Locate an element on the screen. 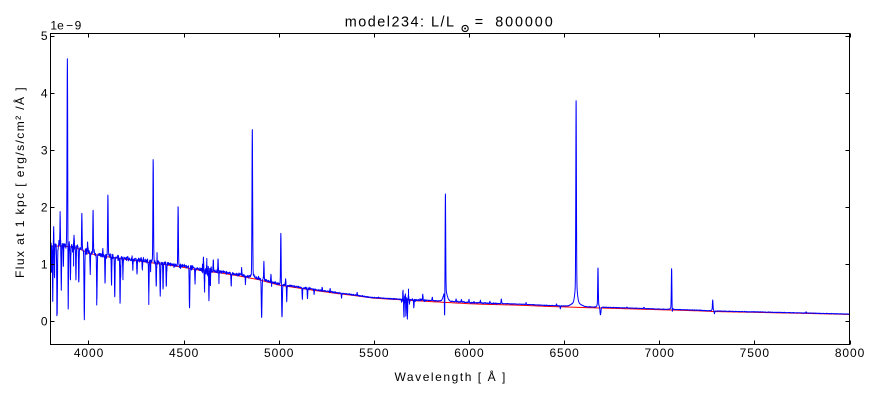  svg-text: 6000 is located at coordinates (469, 353).